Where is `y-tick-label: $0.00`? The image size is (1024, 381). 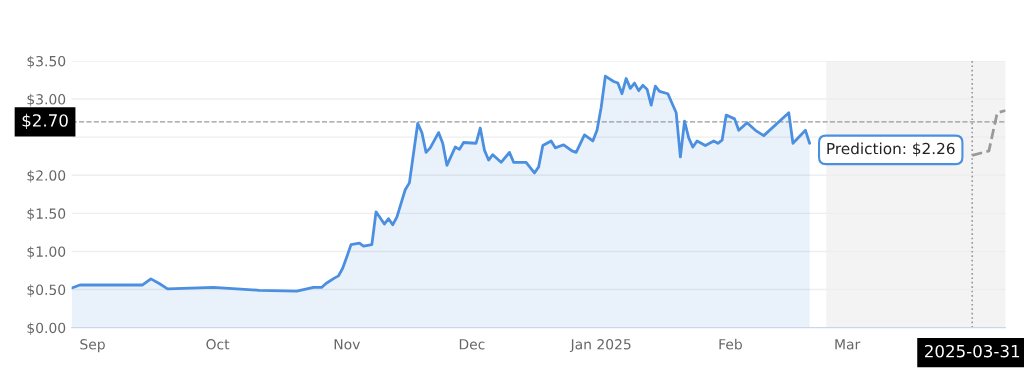 y-tick-label: $0.00 is located at coordinates (46, 328).